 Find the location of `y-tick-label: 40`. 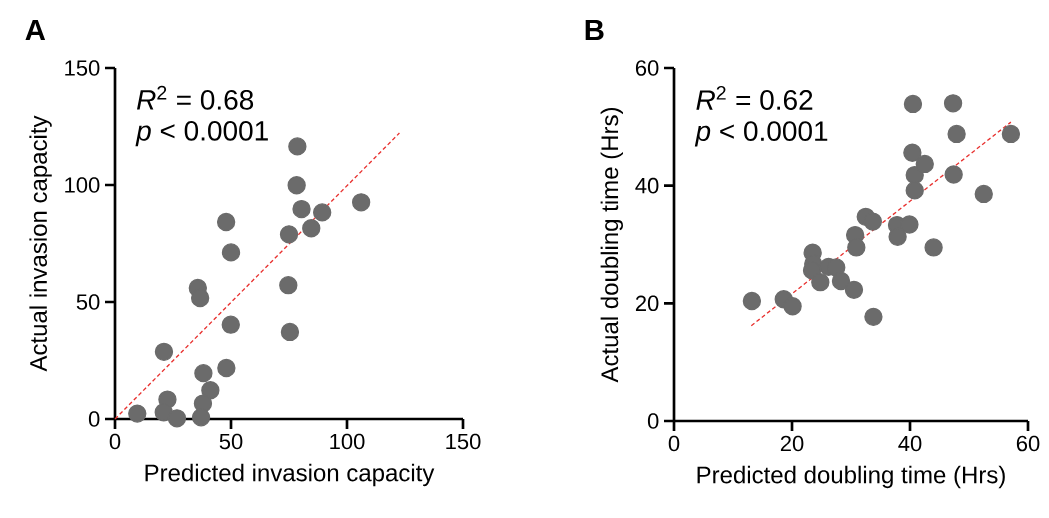

y-tick-label: 40 is located at coordinates (647, 185).